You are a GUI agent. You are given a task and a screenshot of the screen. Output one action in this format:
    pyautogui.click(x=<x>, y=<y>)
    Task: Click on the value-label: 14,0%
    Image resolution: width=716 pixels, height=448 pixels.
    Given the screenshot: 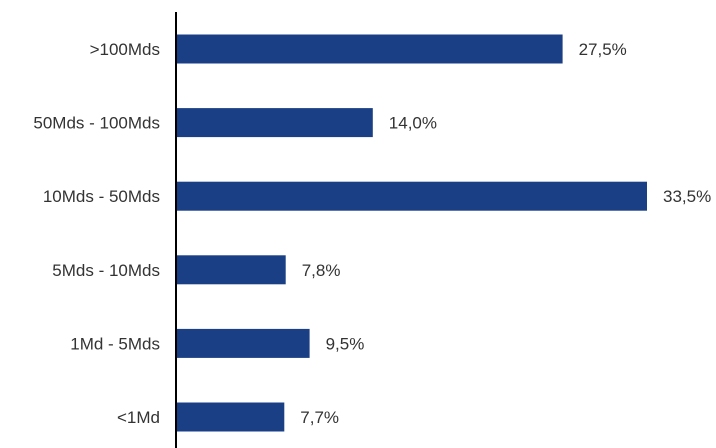 What is the action you would take?
    pyautogui.click(x=413, y=123)
    